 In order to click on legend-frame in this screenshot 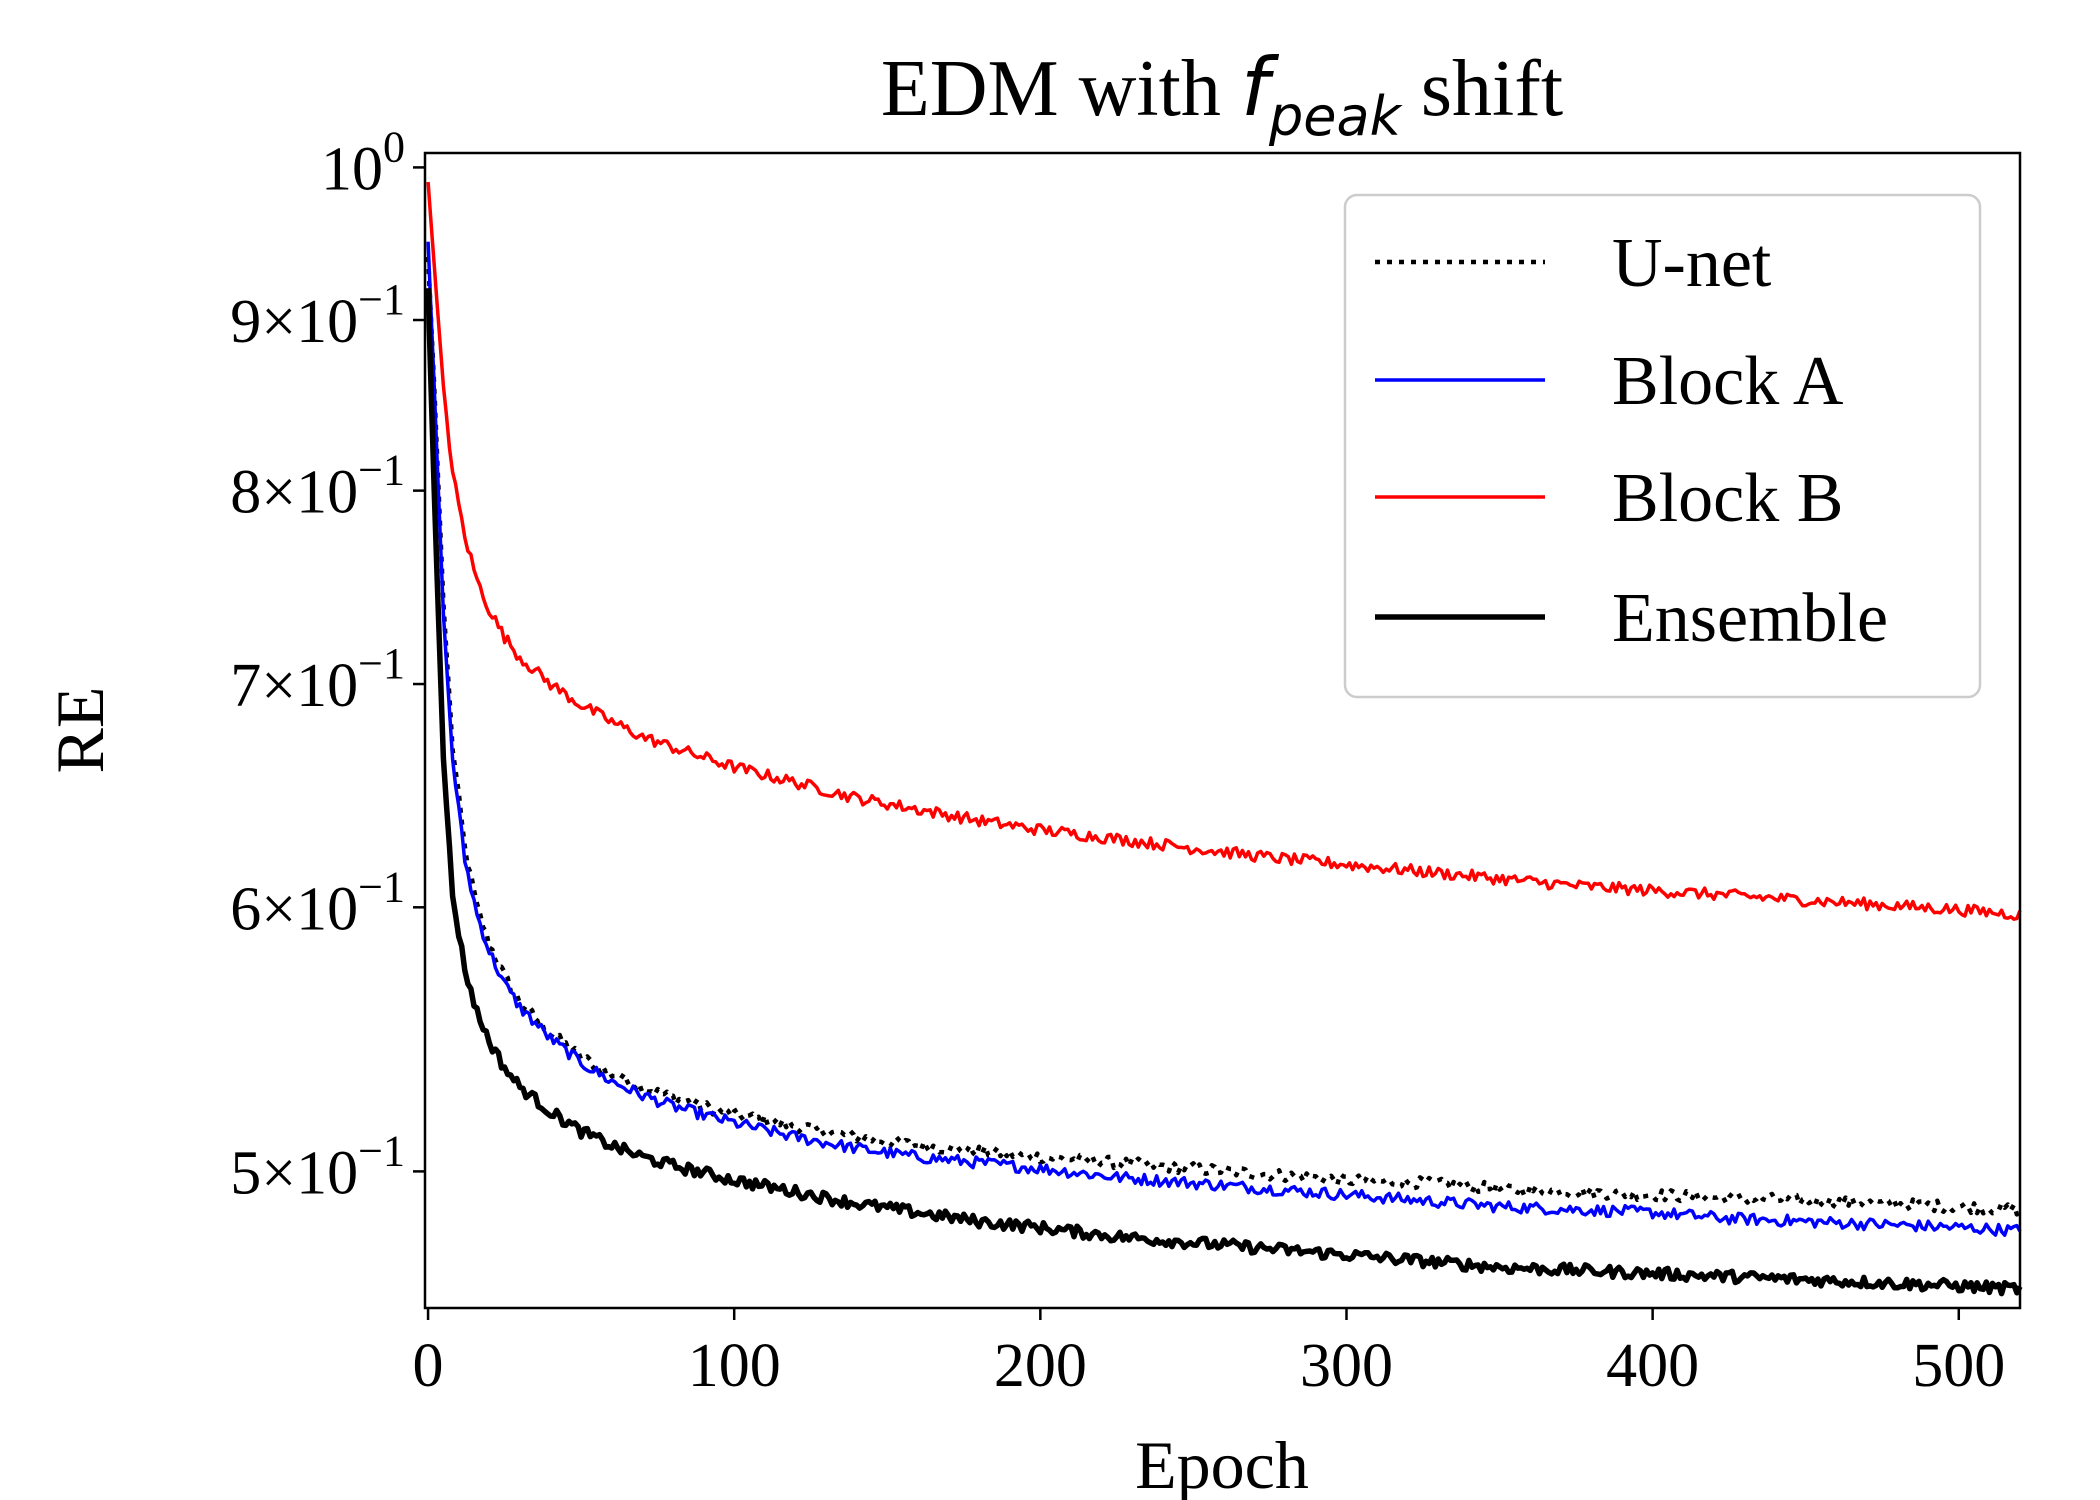, I will do `click(1662, 446)`.